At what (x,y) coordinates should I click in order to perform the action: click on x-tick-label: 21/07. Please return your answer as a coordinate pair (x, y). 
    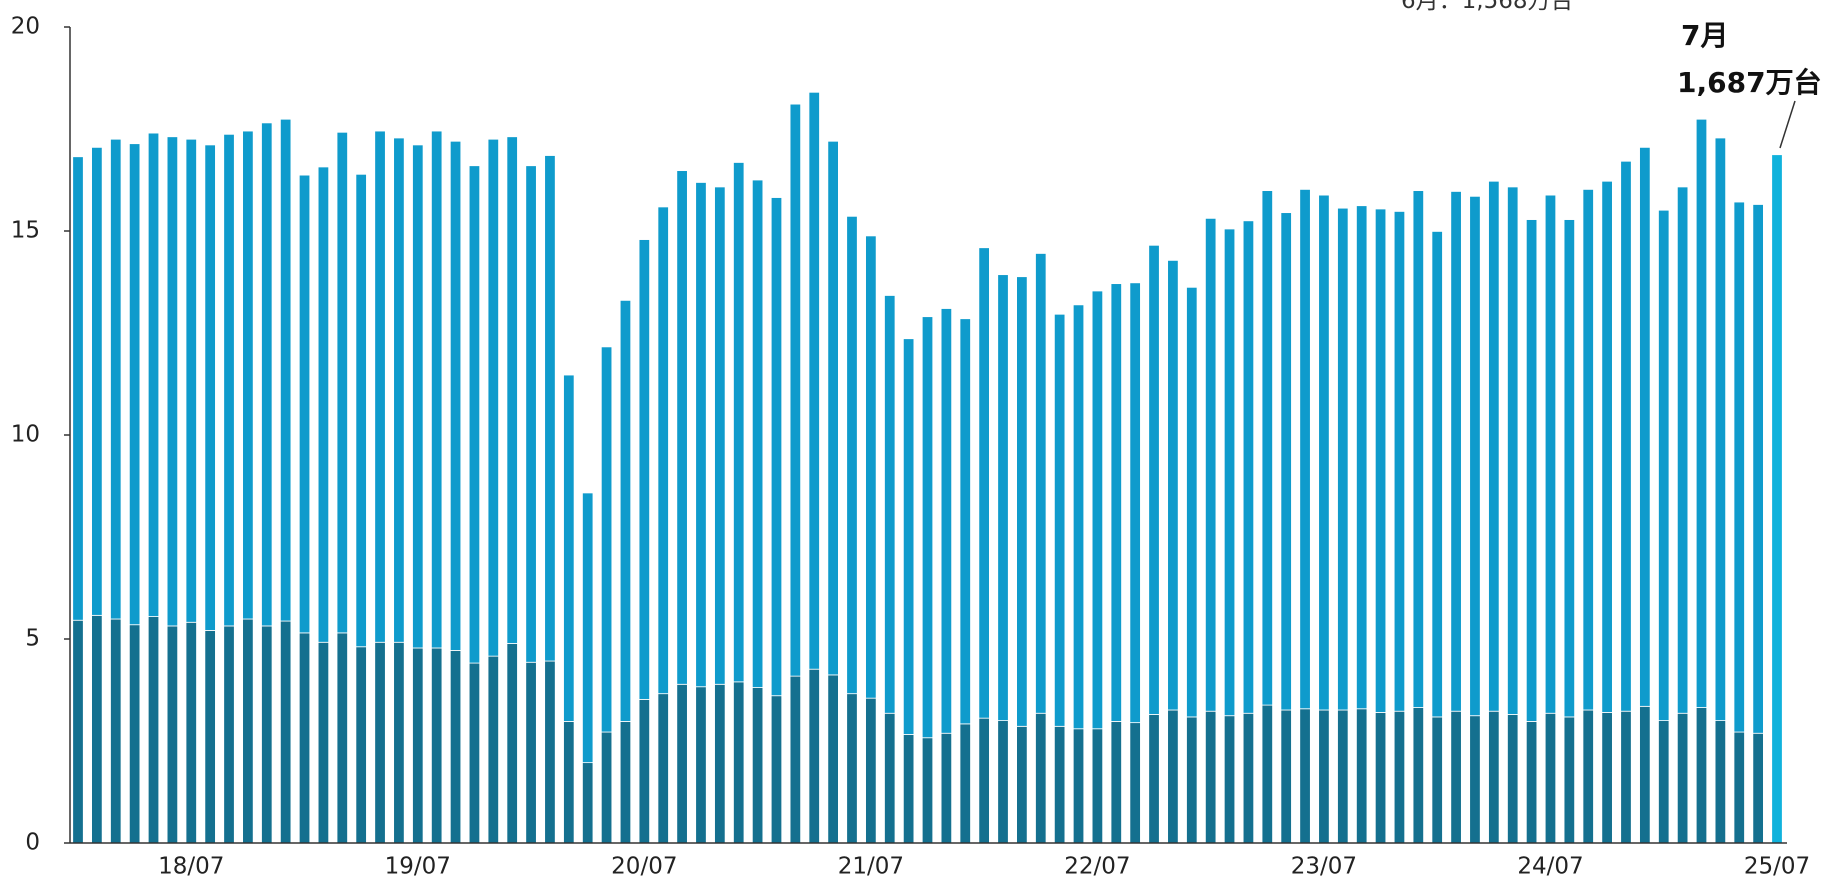
    Looking at the image, I should click on (871, 866).